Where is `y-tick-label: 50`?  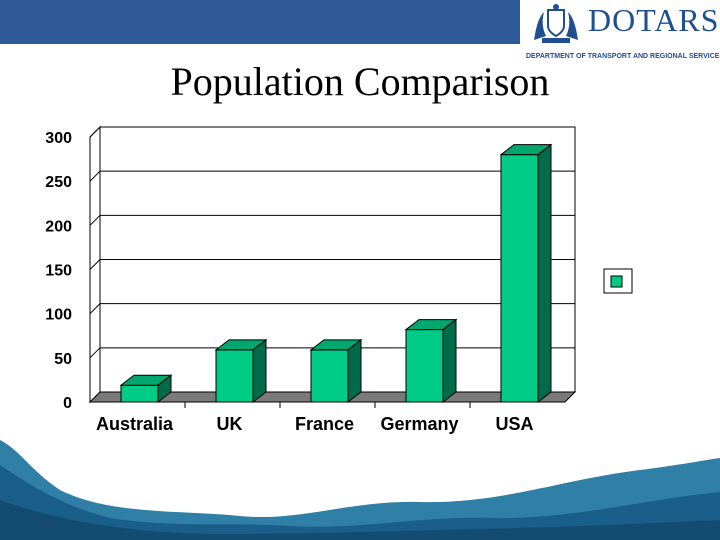
y-tick-label: 50 is located at coordinates (63, 359).